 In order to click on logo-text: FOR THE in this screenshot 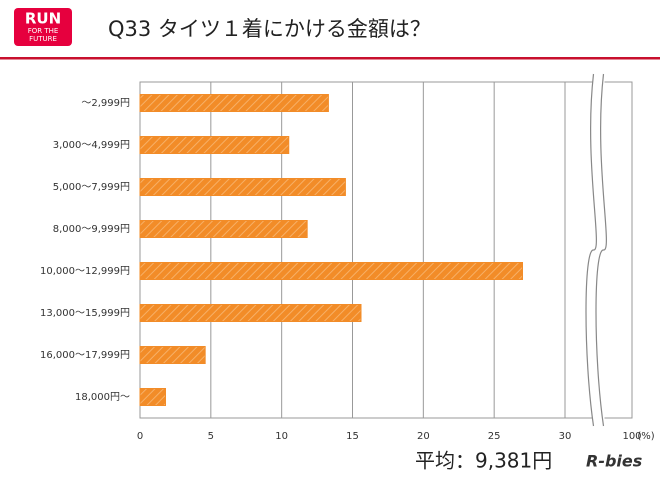, I will do `click(43, 31)`.